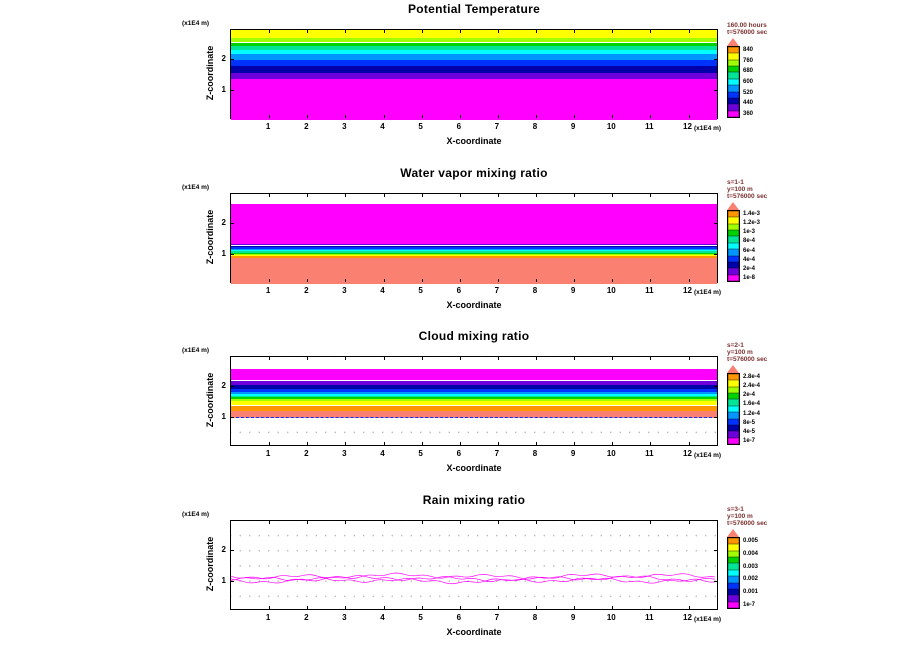  I want to click on legend-annotation: s=3-1, so click(735, 509).